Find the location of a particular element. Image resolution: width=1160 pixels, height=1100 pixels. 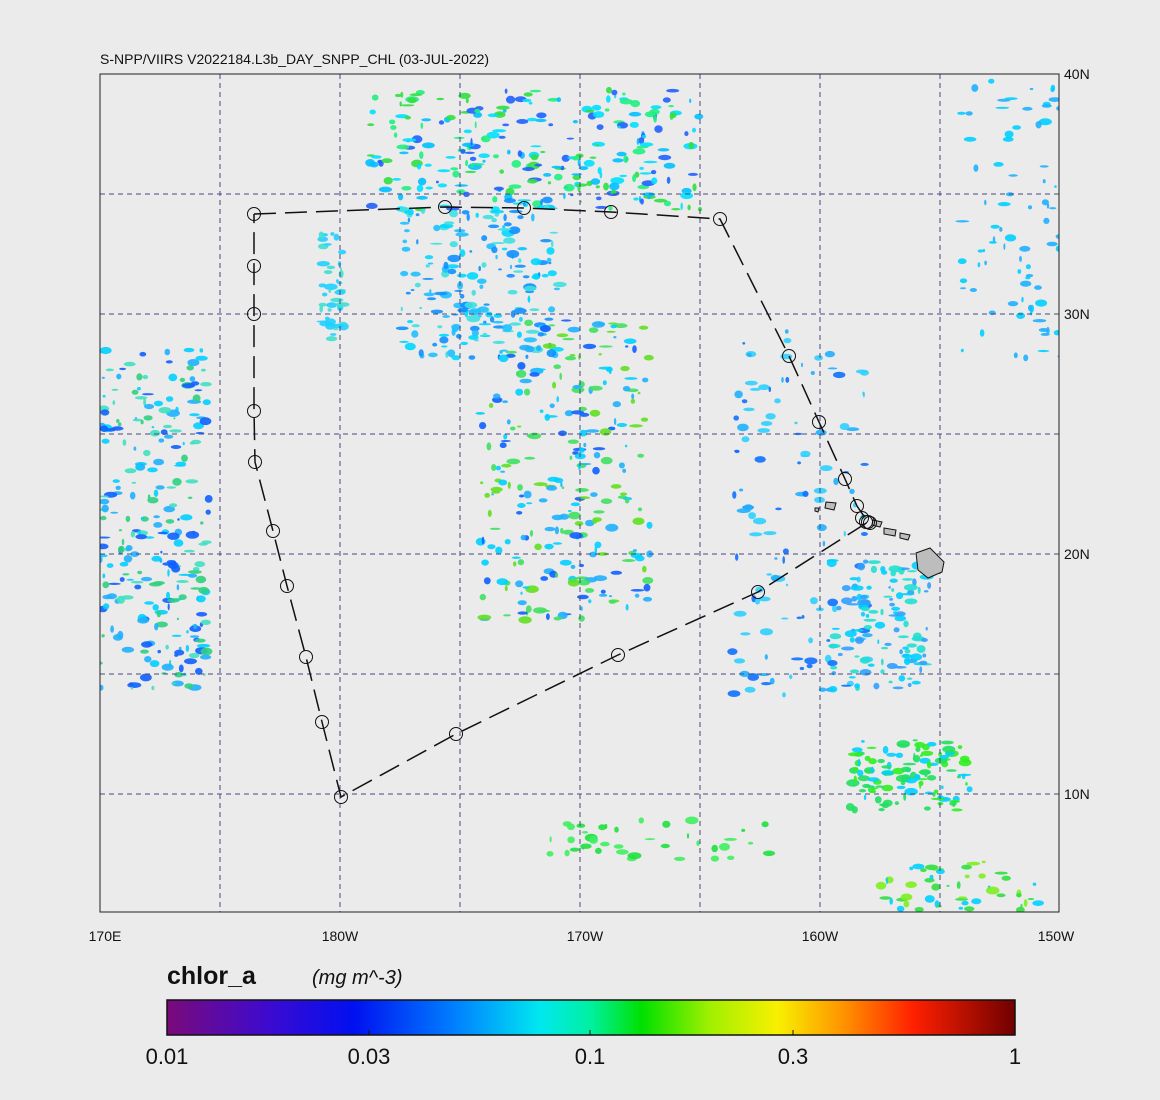

lat-label: 30N is located at coordinates (1077, 314).